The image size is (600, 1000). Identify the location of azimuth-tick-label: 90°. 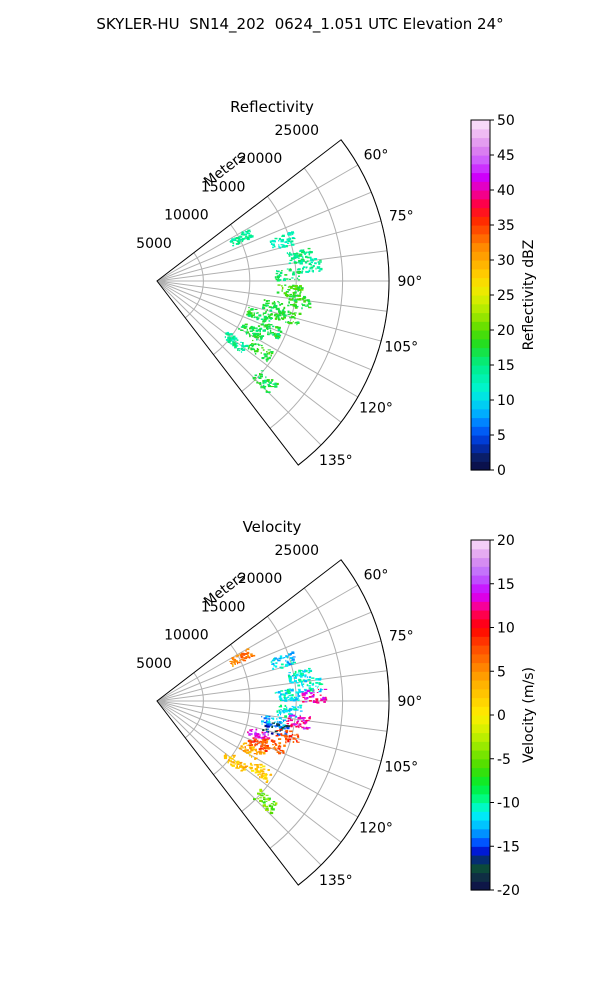
(409, 282).